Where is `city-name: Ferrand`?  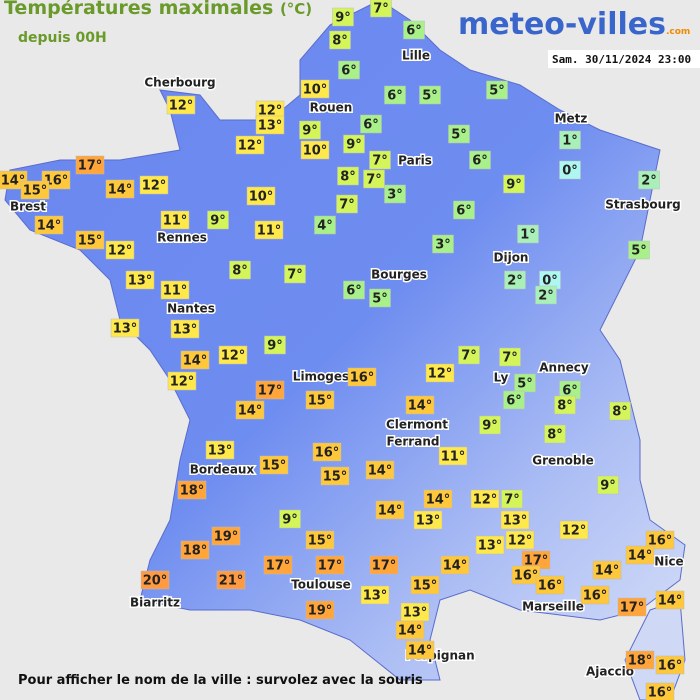 city-name: Ferrand is located at coordinates (413, 442).